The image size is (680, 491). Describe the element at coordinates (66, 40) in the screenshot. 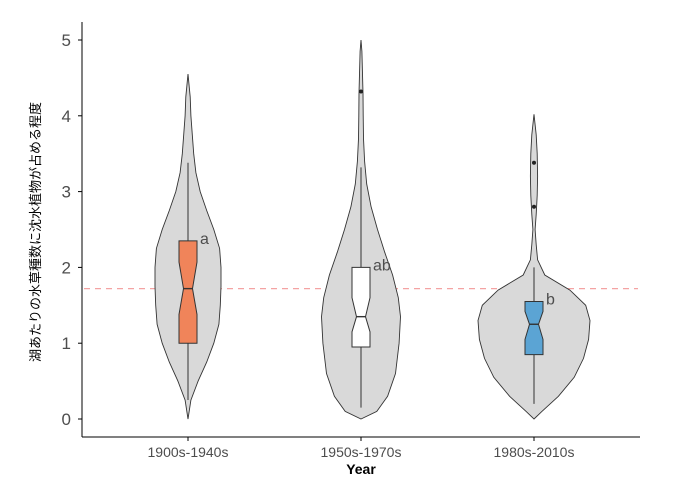

I see `y-tick-label: 5` at that location.